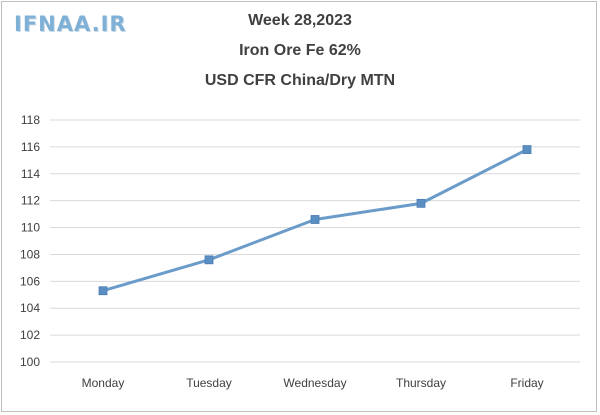 The image size is (600, 415). Describe the element at coordinates (103, 383) in the screenshot. I see `x-tick-label: Monday` at that location.